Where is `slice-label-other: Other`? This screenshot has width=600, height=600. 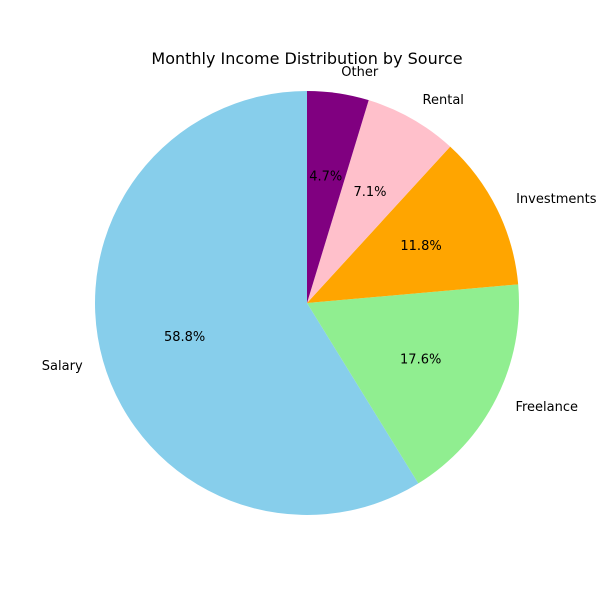
slice-label-other: Other is located at coordinates (360, 72).